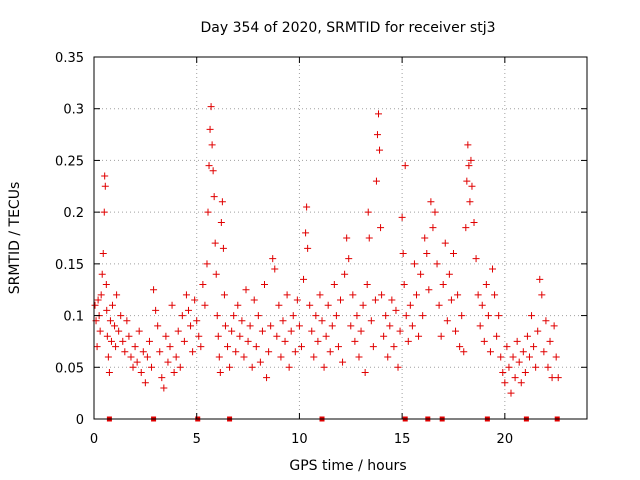 The width and height of the screenshot is (640, 480). I want to click on x-tick-label: 10, so click(299, 439).